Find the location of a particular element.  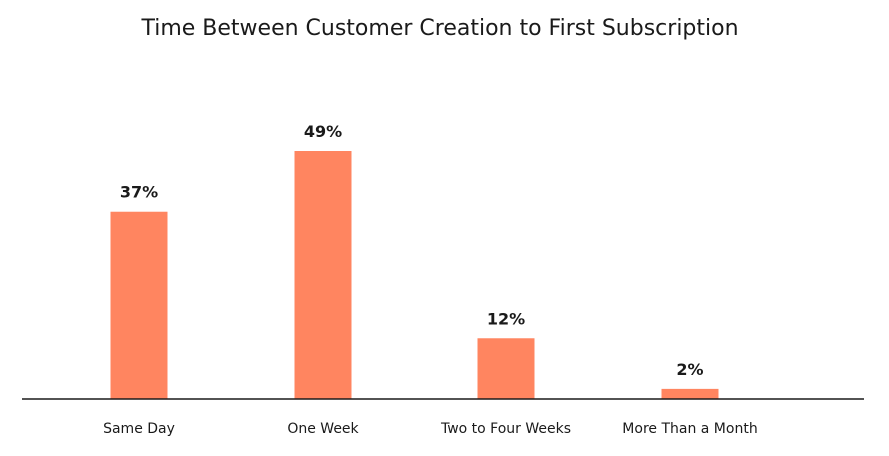

category-label-3: More Than a Month is located at coordinates (689, 429).